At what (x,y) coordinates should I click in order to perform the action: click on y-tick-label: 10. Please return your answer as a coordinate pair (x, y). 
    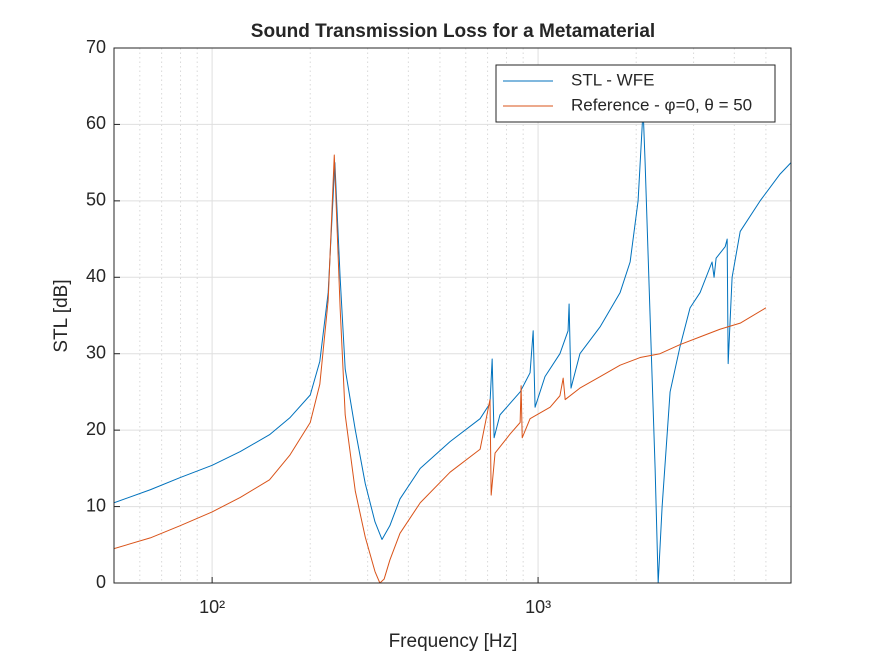
    Looking at the image, I should click on (96, 505).